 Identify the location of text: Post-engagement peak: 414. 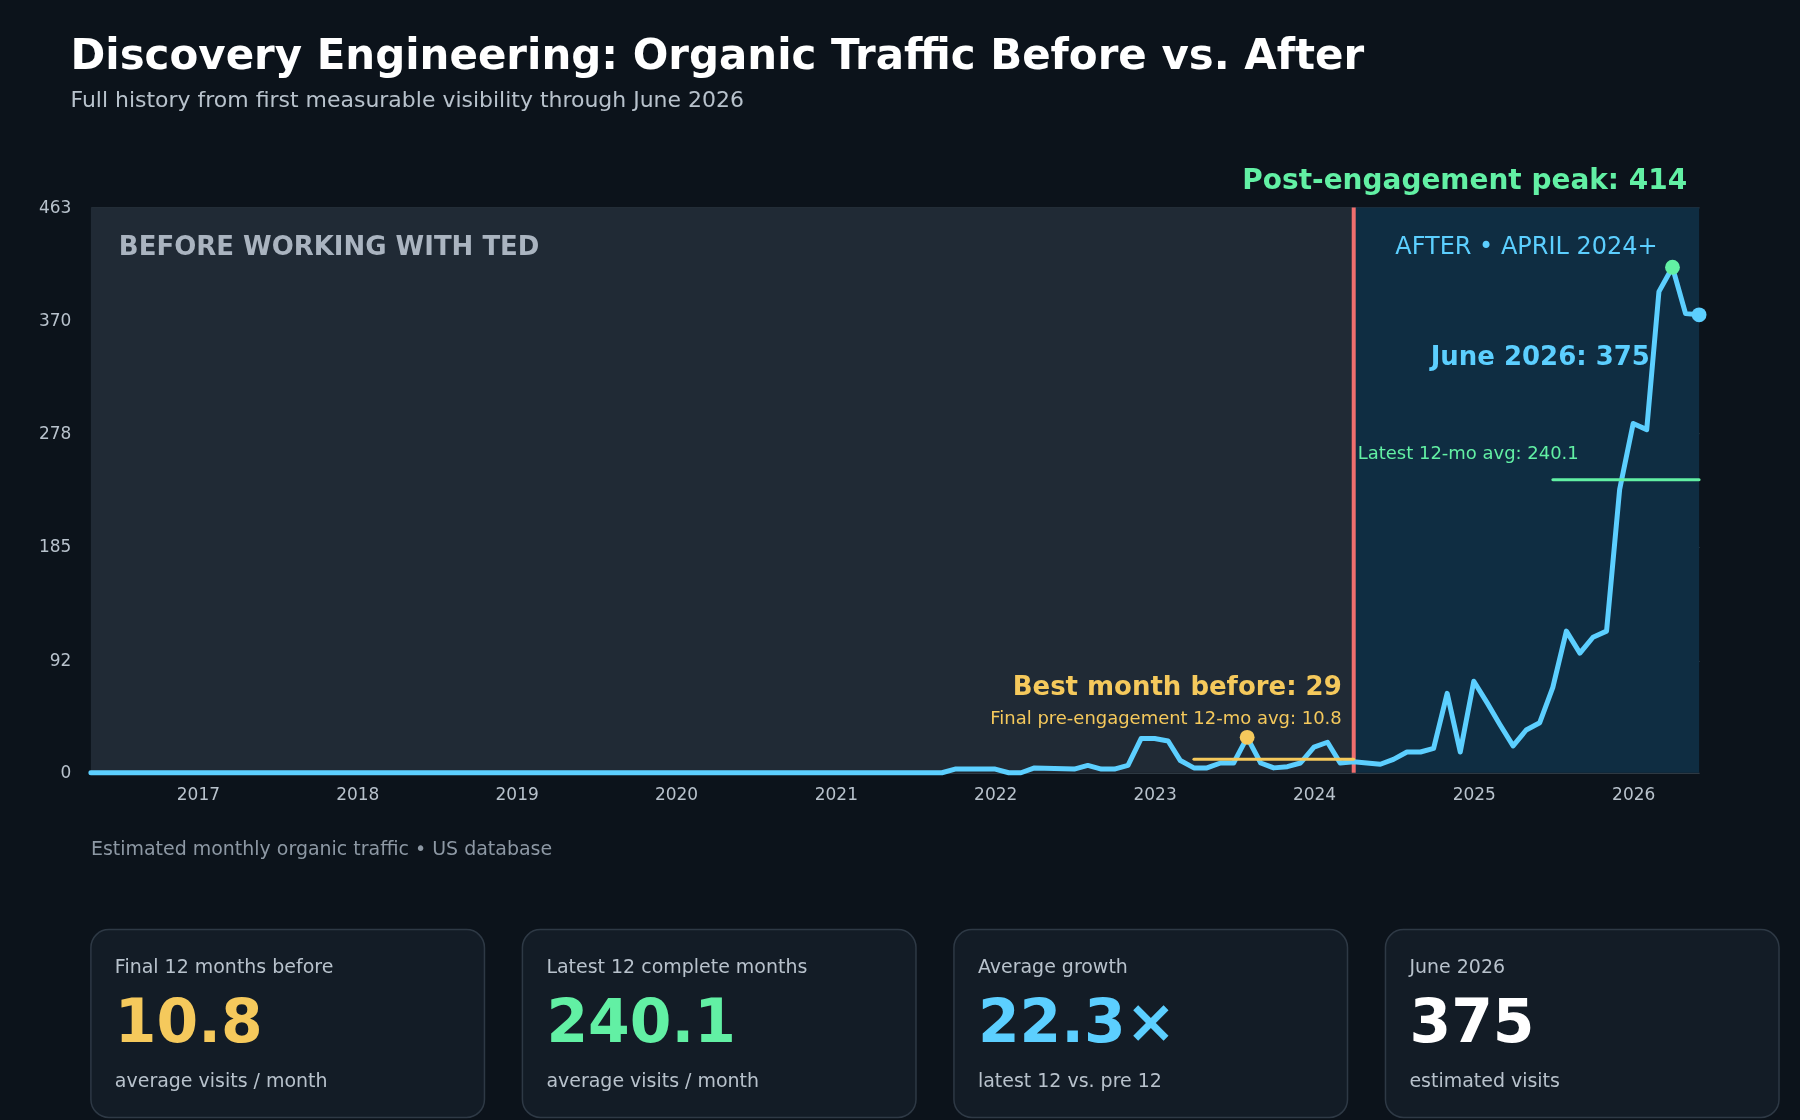
(1465, 180).